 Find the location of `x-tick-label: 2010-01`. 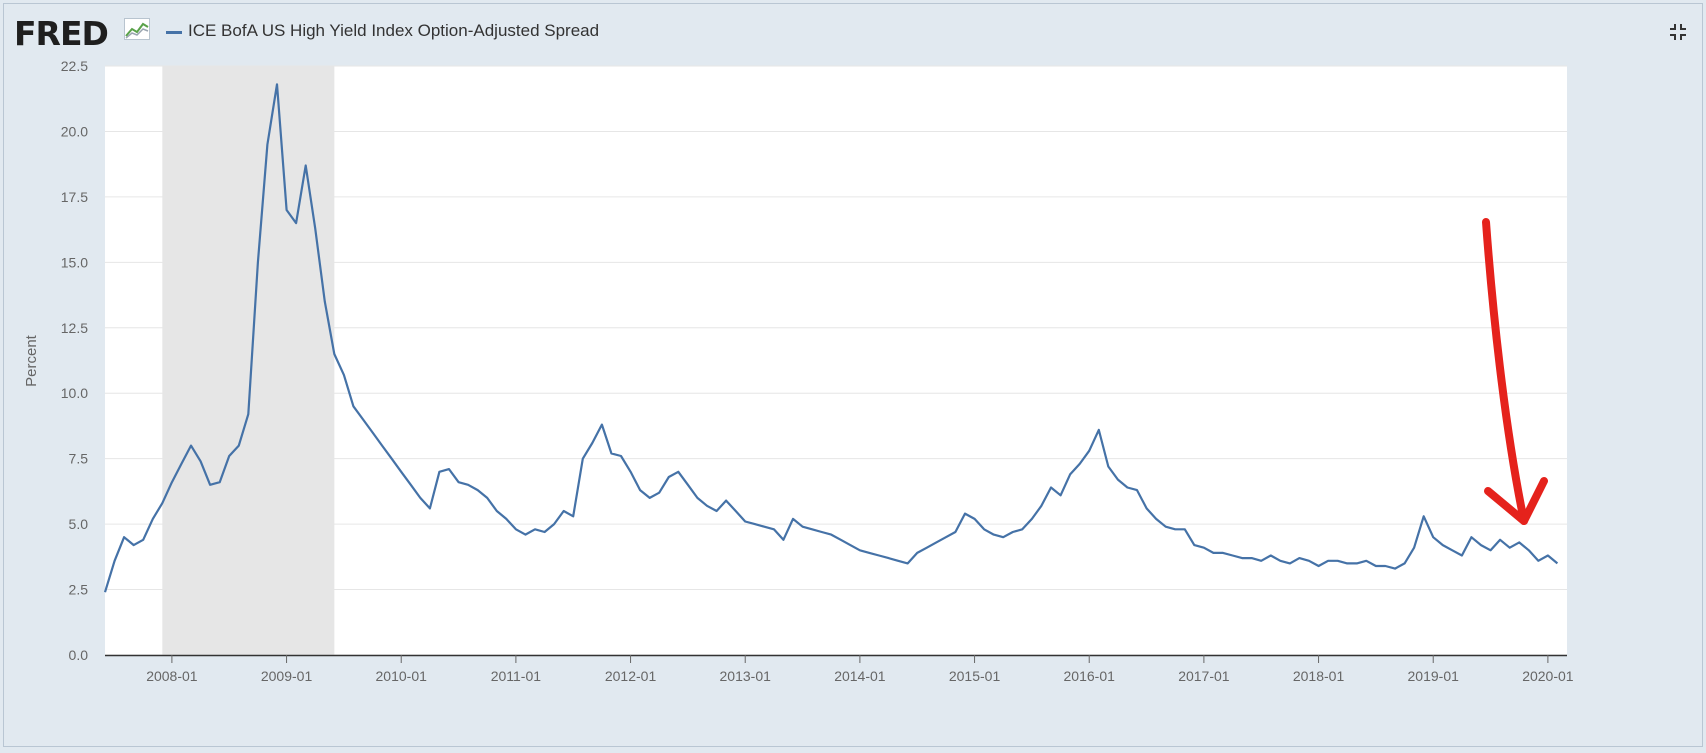

x-tick-label: 2010-01 is located at coordinates (402, 676).